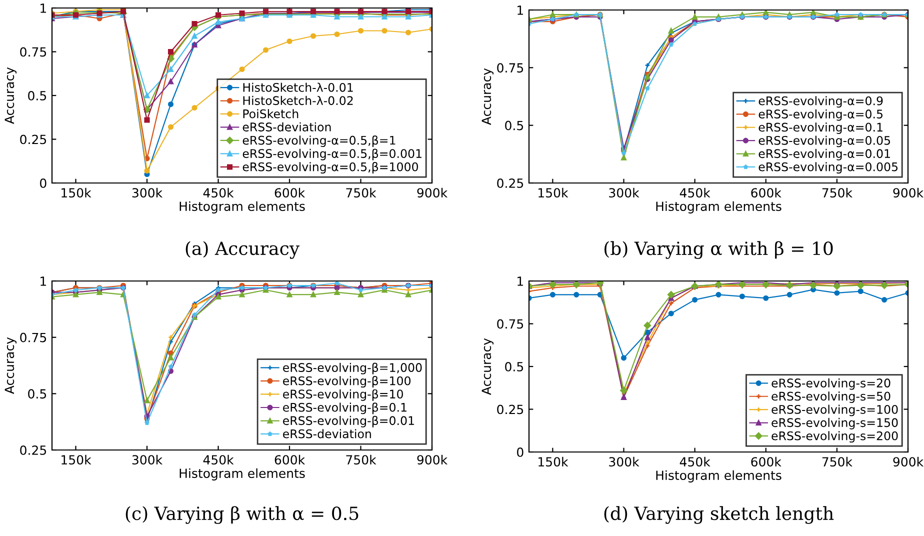  What do you see at coordinates (298, 87) in the screenshot?
I see `legend-label: HistoSketch-λ-0.01` at bounding box center [298, 87].